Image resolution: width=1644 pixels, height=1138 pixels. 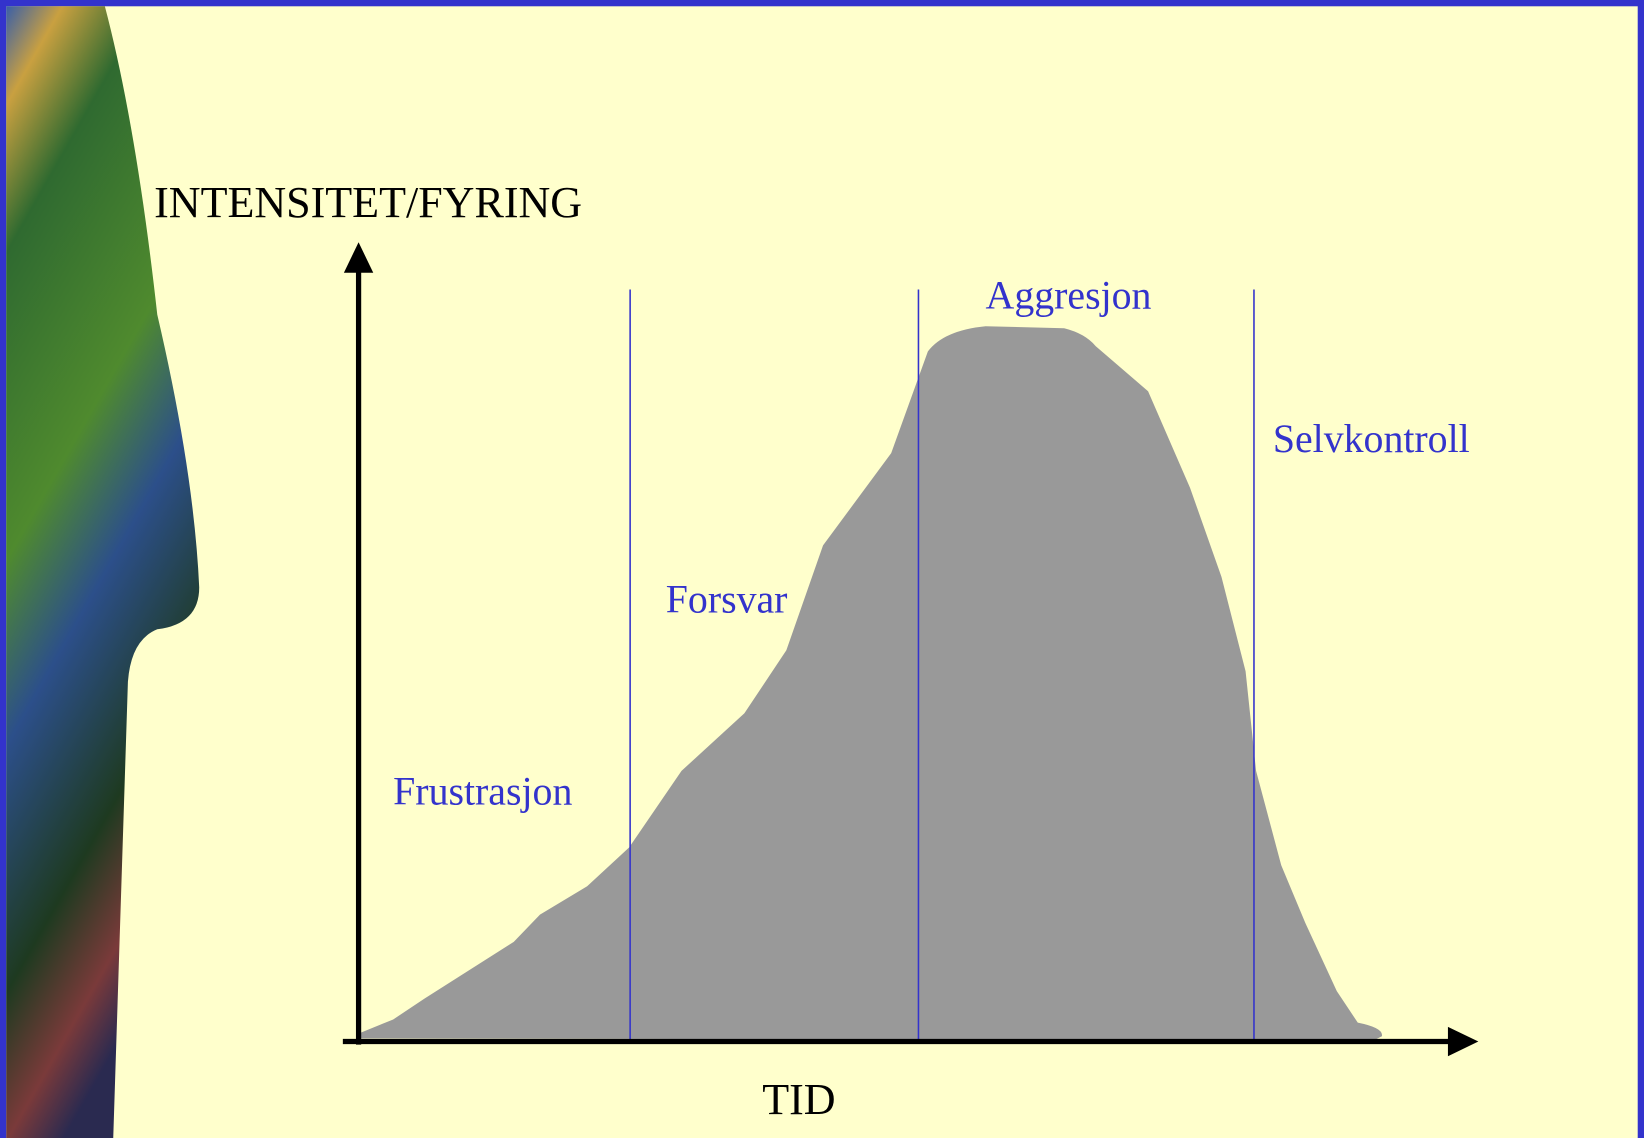 I want to click on phase-label: Aggresjon, so click(x=1069, y=294).